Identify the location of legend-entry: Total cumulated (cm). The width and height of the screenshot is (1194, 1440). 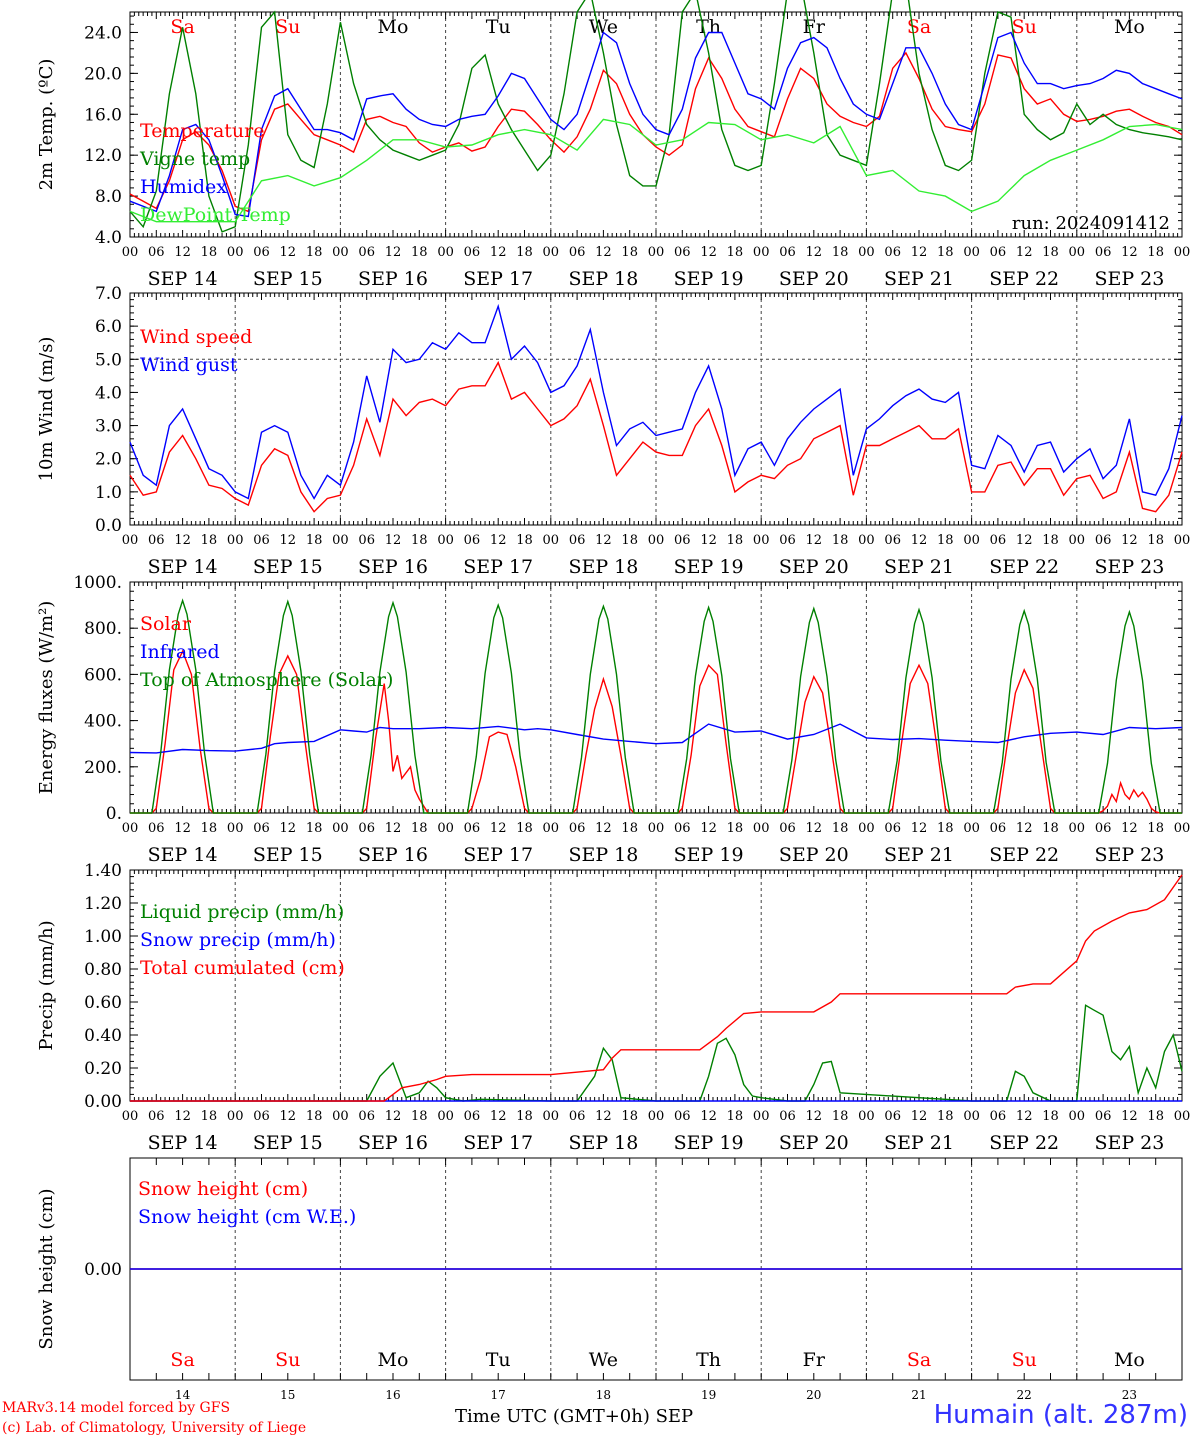
(242, 968).